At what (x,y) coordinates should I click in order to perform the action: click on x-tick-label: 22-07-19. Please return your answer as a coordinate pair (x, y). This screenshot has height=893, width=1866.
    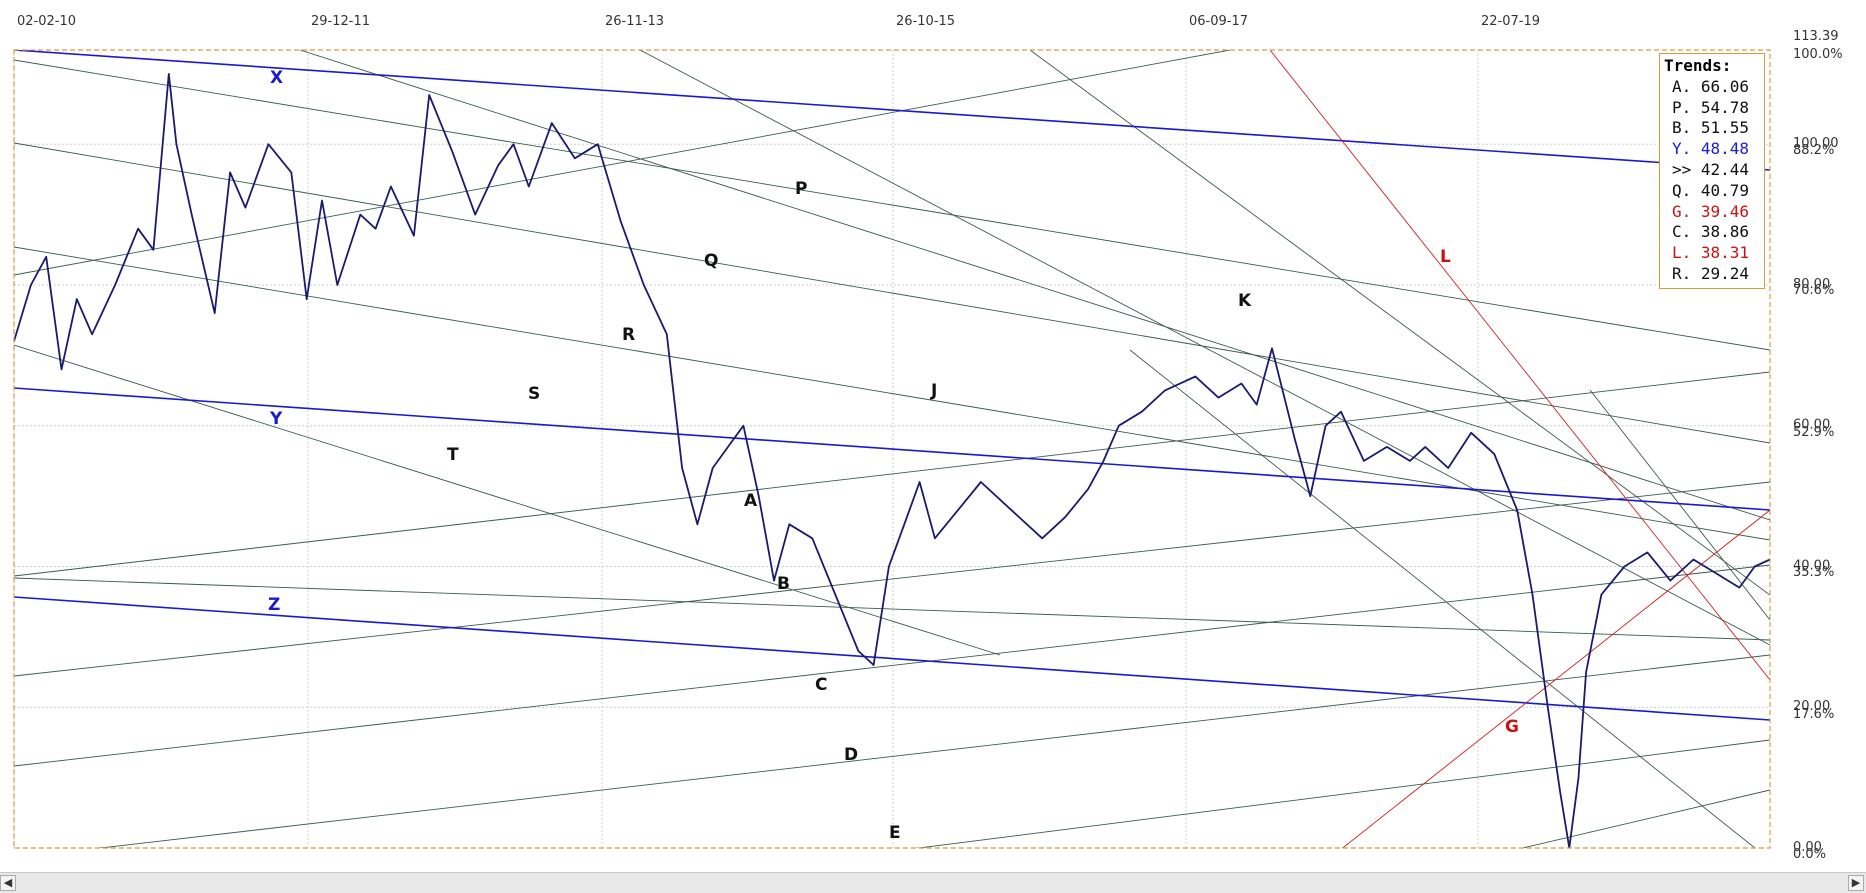
    Looking at the image, I should click on (1510, 21).